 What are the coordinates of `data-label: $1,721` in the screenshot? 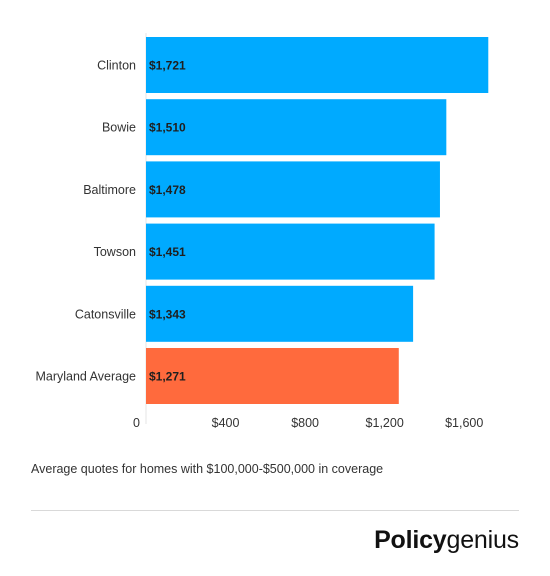 It's located at (167, 66).